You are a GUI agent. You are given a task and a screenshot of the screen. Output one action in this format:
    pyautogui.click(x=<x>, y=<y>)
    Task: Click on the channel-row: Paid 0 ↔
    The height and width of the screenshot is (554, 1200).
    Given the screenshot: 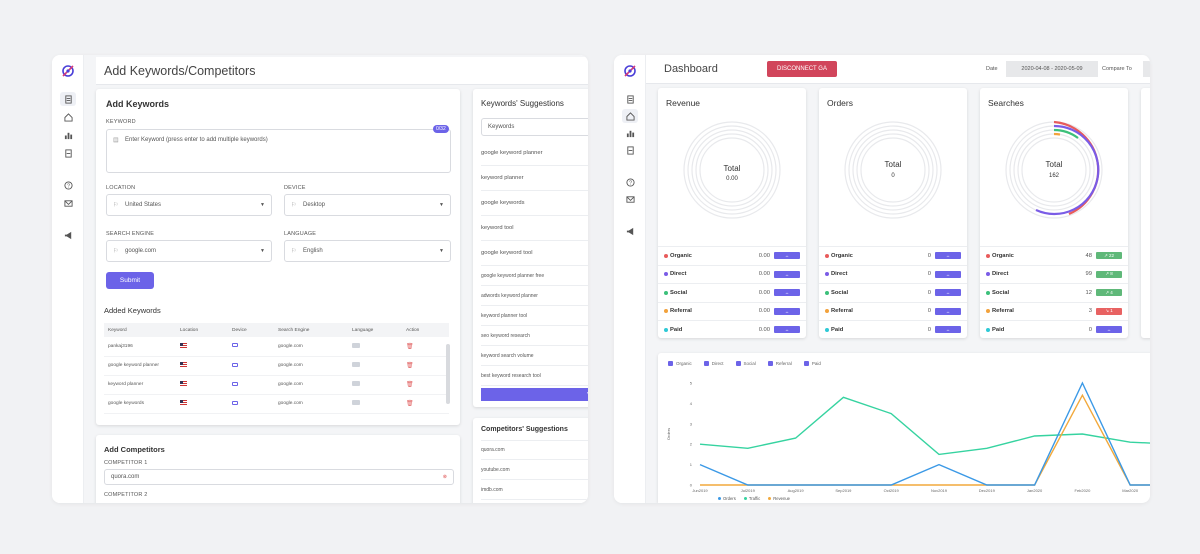 What is the action you would take?
    pyautogui.click(x=893, y=329)
    